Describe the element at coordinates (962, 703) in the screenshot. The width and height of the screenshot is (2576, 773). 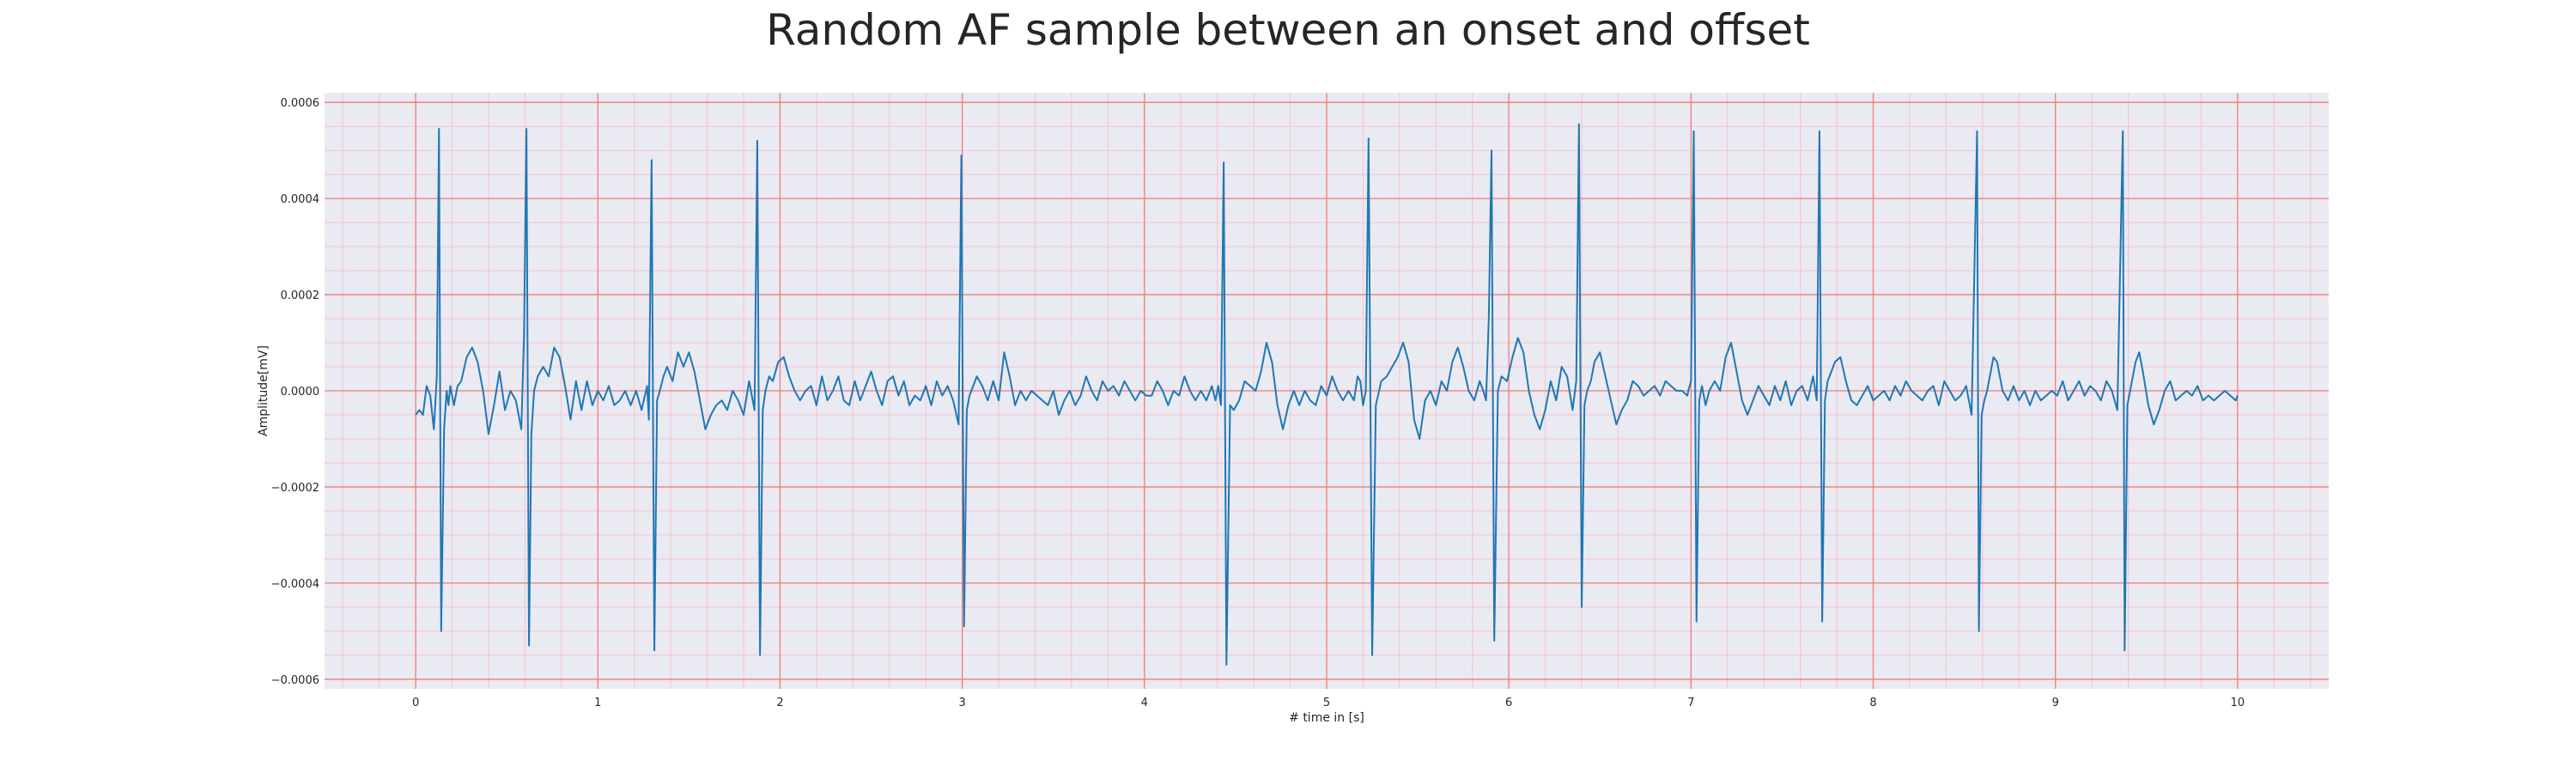
I see `x-tick-label: 3` at that location.